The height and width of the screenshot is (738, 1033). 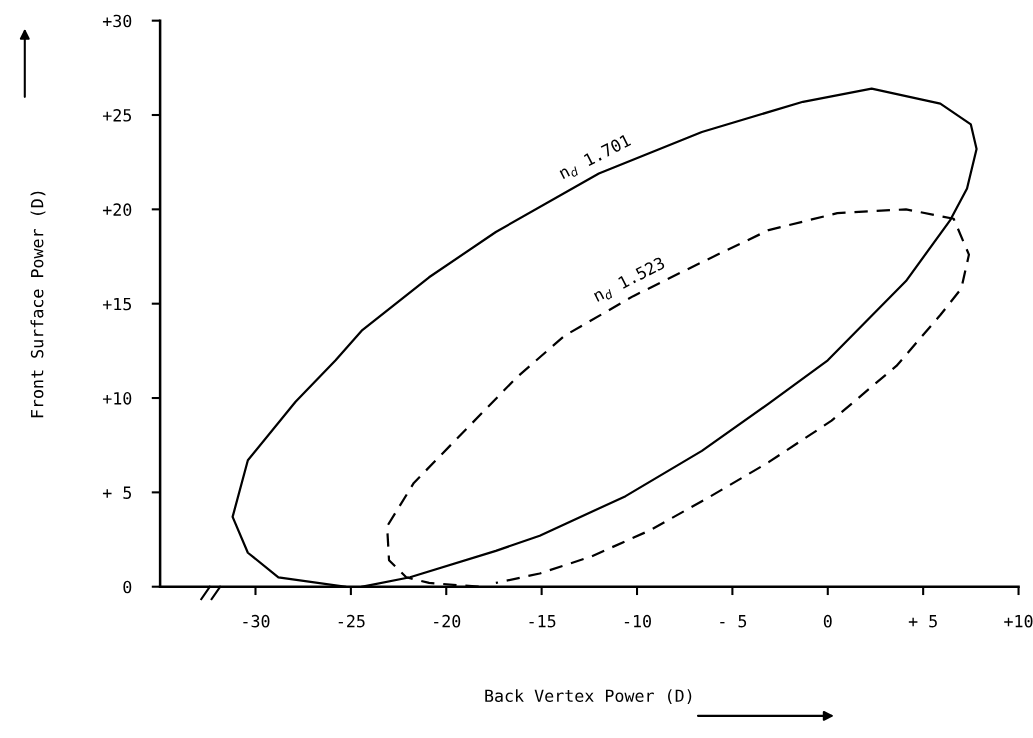 What do you see at coordinates (588, 696) in the screenshot?
I see `x-axis-title: Back Vertex Power (D)` at bounding box center [588, 696].